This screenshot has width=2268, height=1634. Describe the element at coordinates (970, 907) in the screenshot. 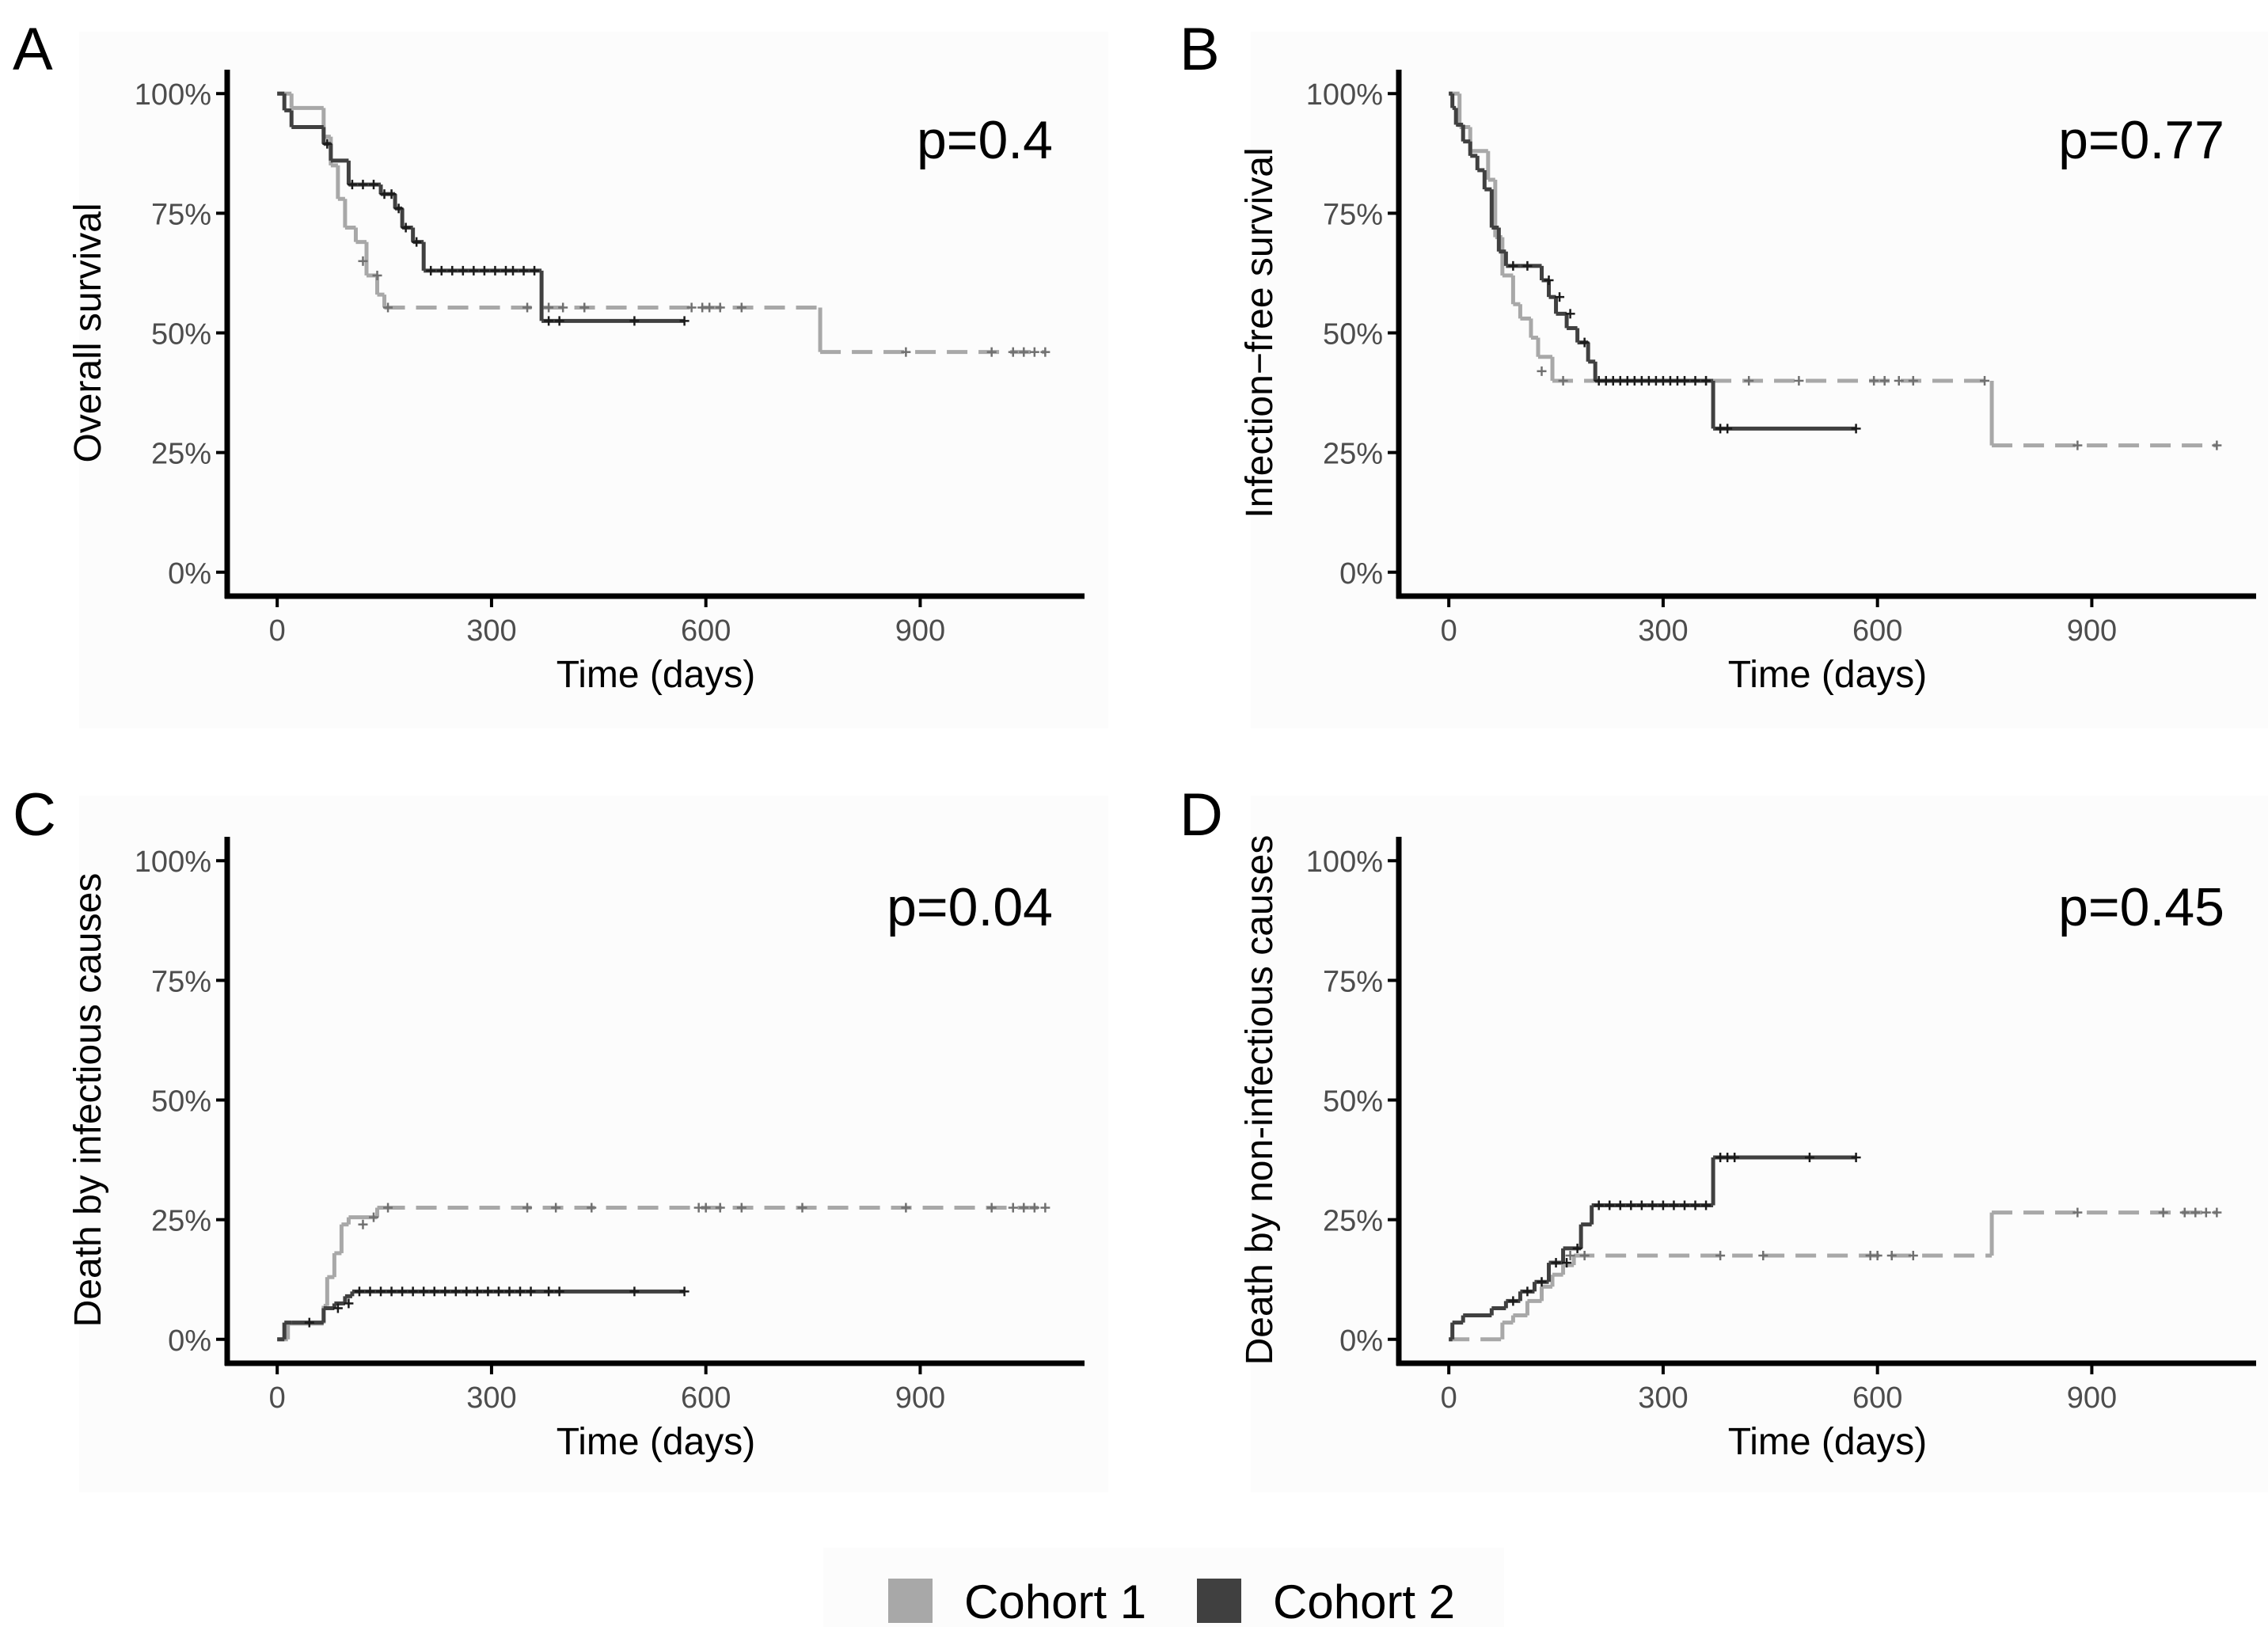

I see `p-value-annotation: p=0.04` at that location.